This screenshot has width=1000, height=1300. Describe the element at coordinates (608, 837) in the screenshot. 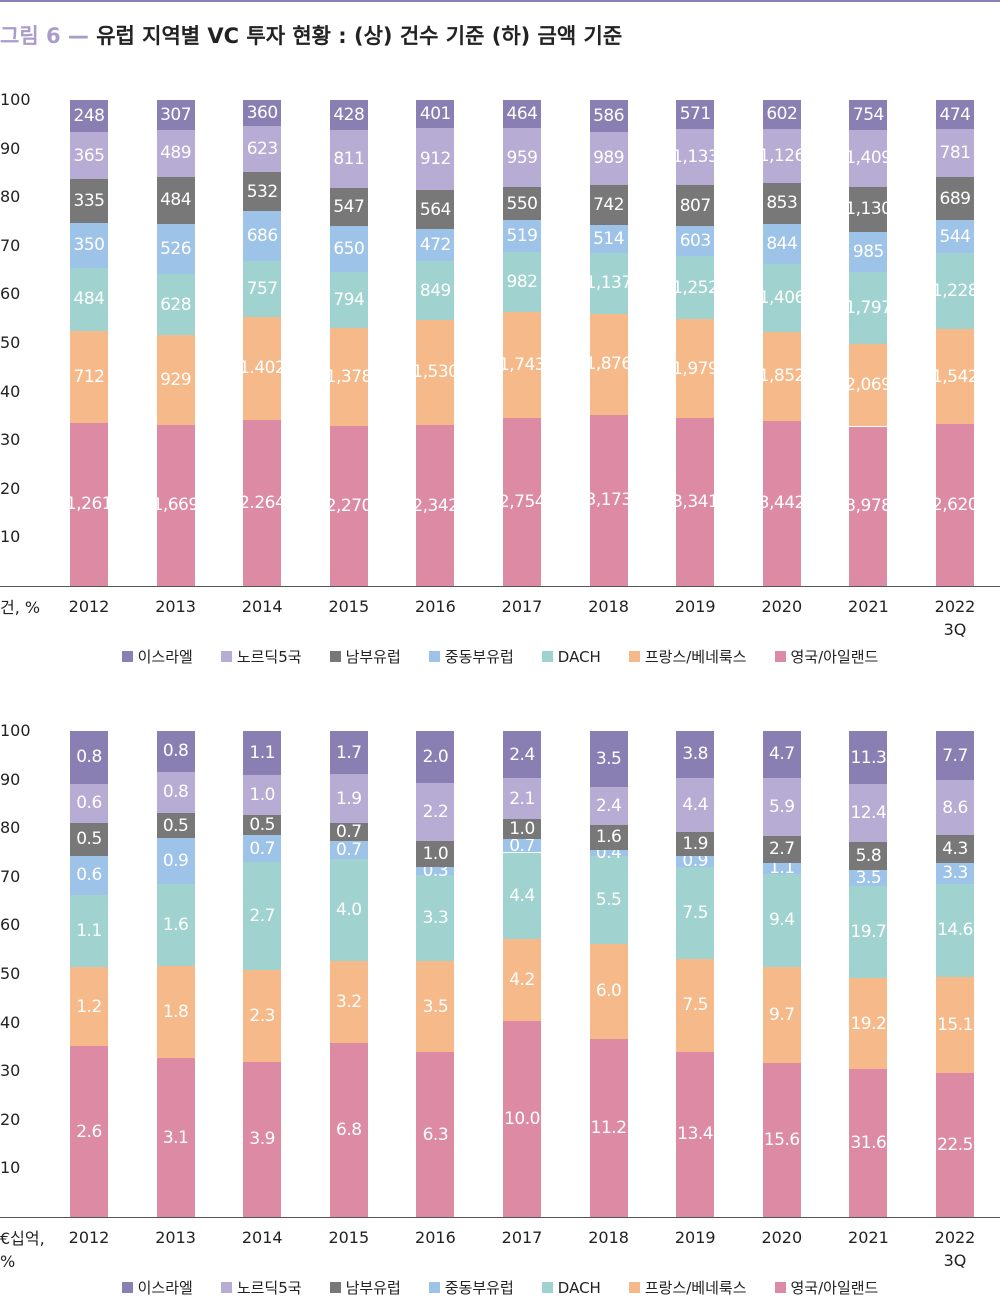

I see `data-label: 1.6` at that location.